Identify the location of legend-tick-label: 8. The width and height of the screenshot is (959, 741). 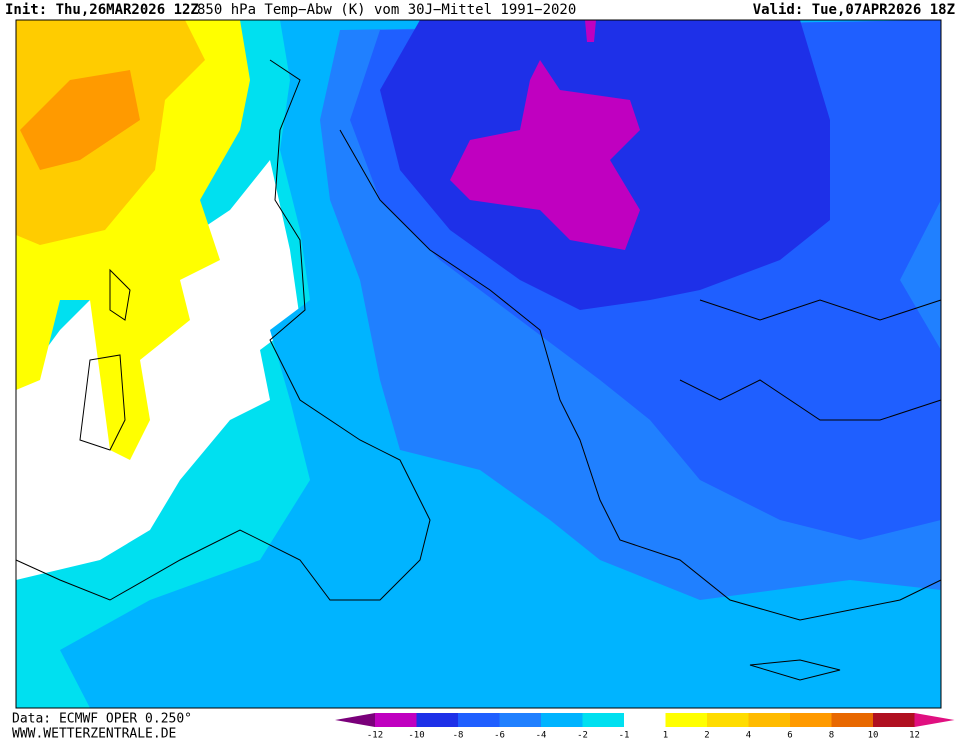
(831, 736).